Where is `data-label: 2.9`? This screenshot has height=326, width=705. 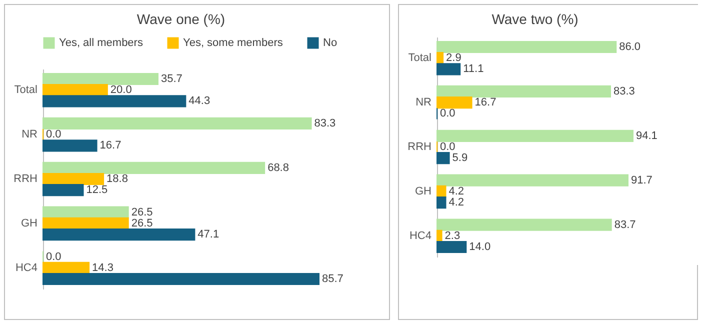 data-label: 2.9 is located at coordinates (454, 58).